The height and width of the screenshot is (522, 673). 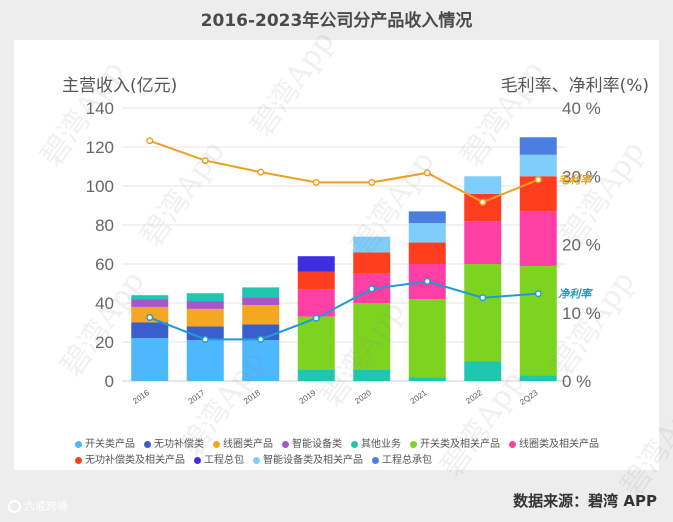 What do you see at coordinates (336, 21) in the screenshot?
I see `chart-title: 2016-2023年公司分产品收入情况` at bounding box center [336, 21].